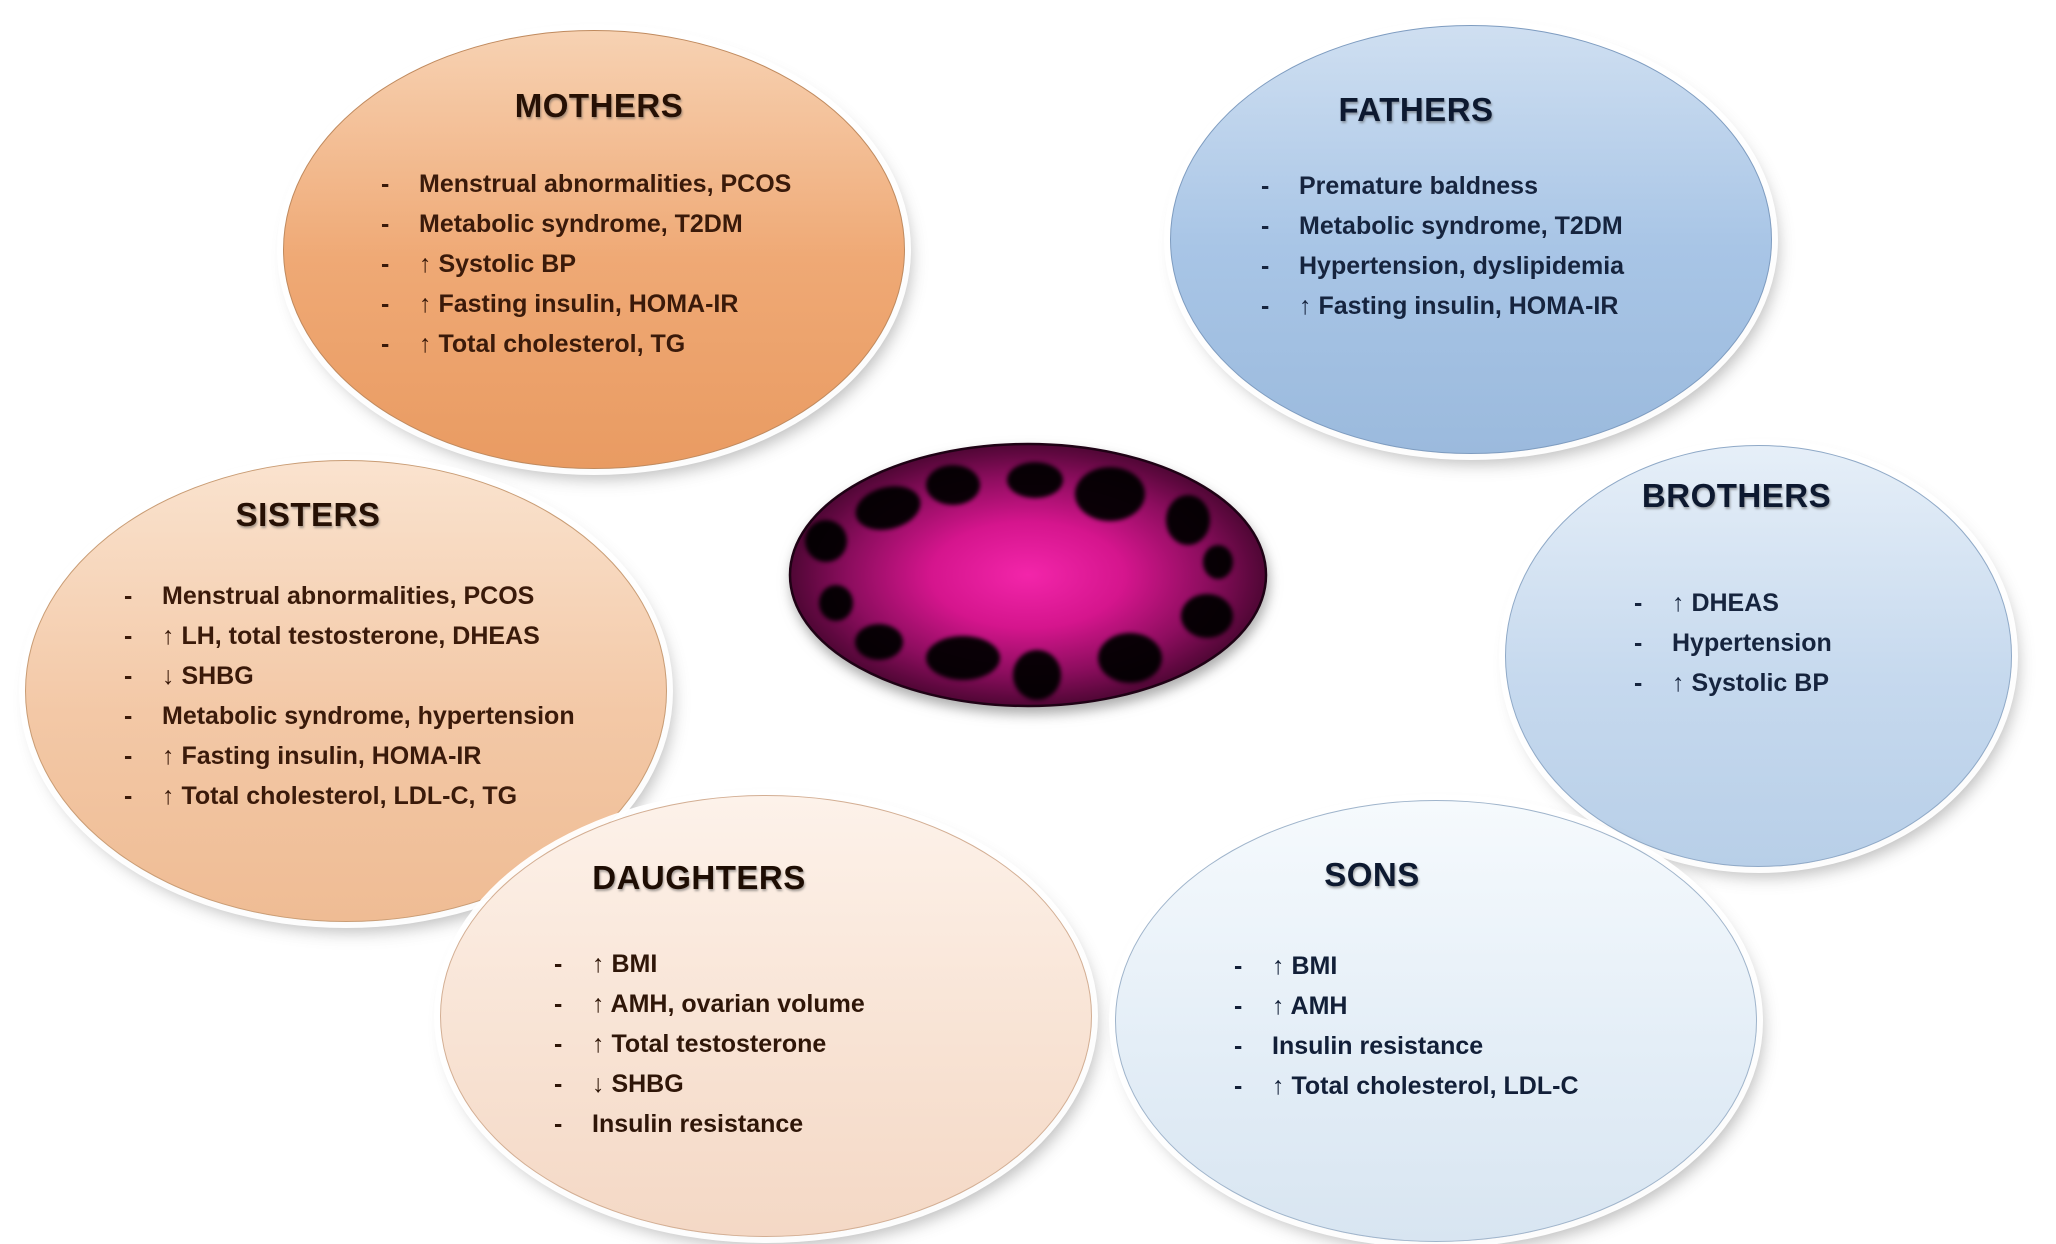 The width and height of the screenshot is (2056, 1244). I want to click on brothers-title: BROTHERS, so click(1736, 495).